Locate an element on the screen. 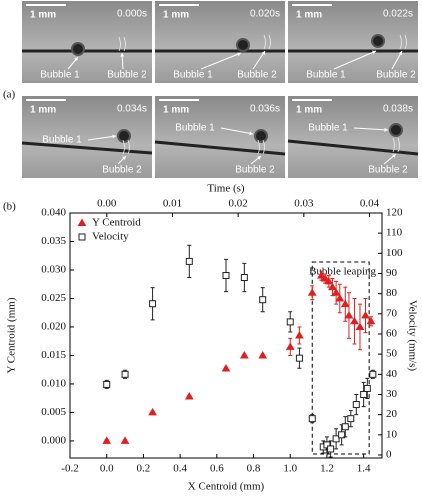 The image size is (422, 500). photo-panel: 1 mm 0.036s Bubble 1 Bubble 2 is located at coordinates (220, 137).